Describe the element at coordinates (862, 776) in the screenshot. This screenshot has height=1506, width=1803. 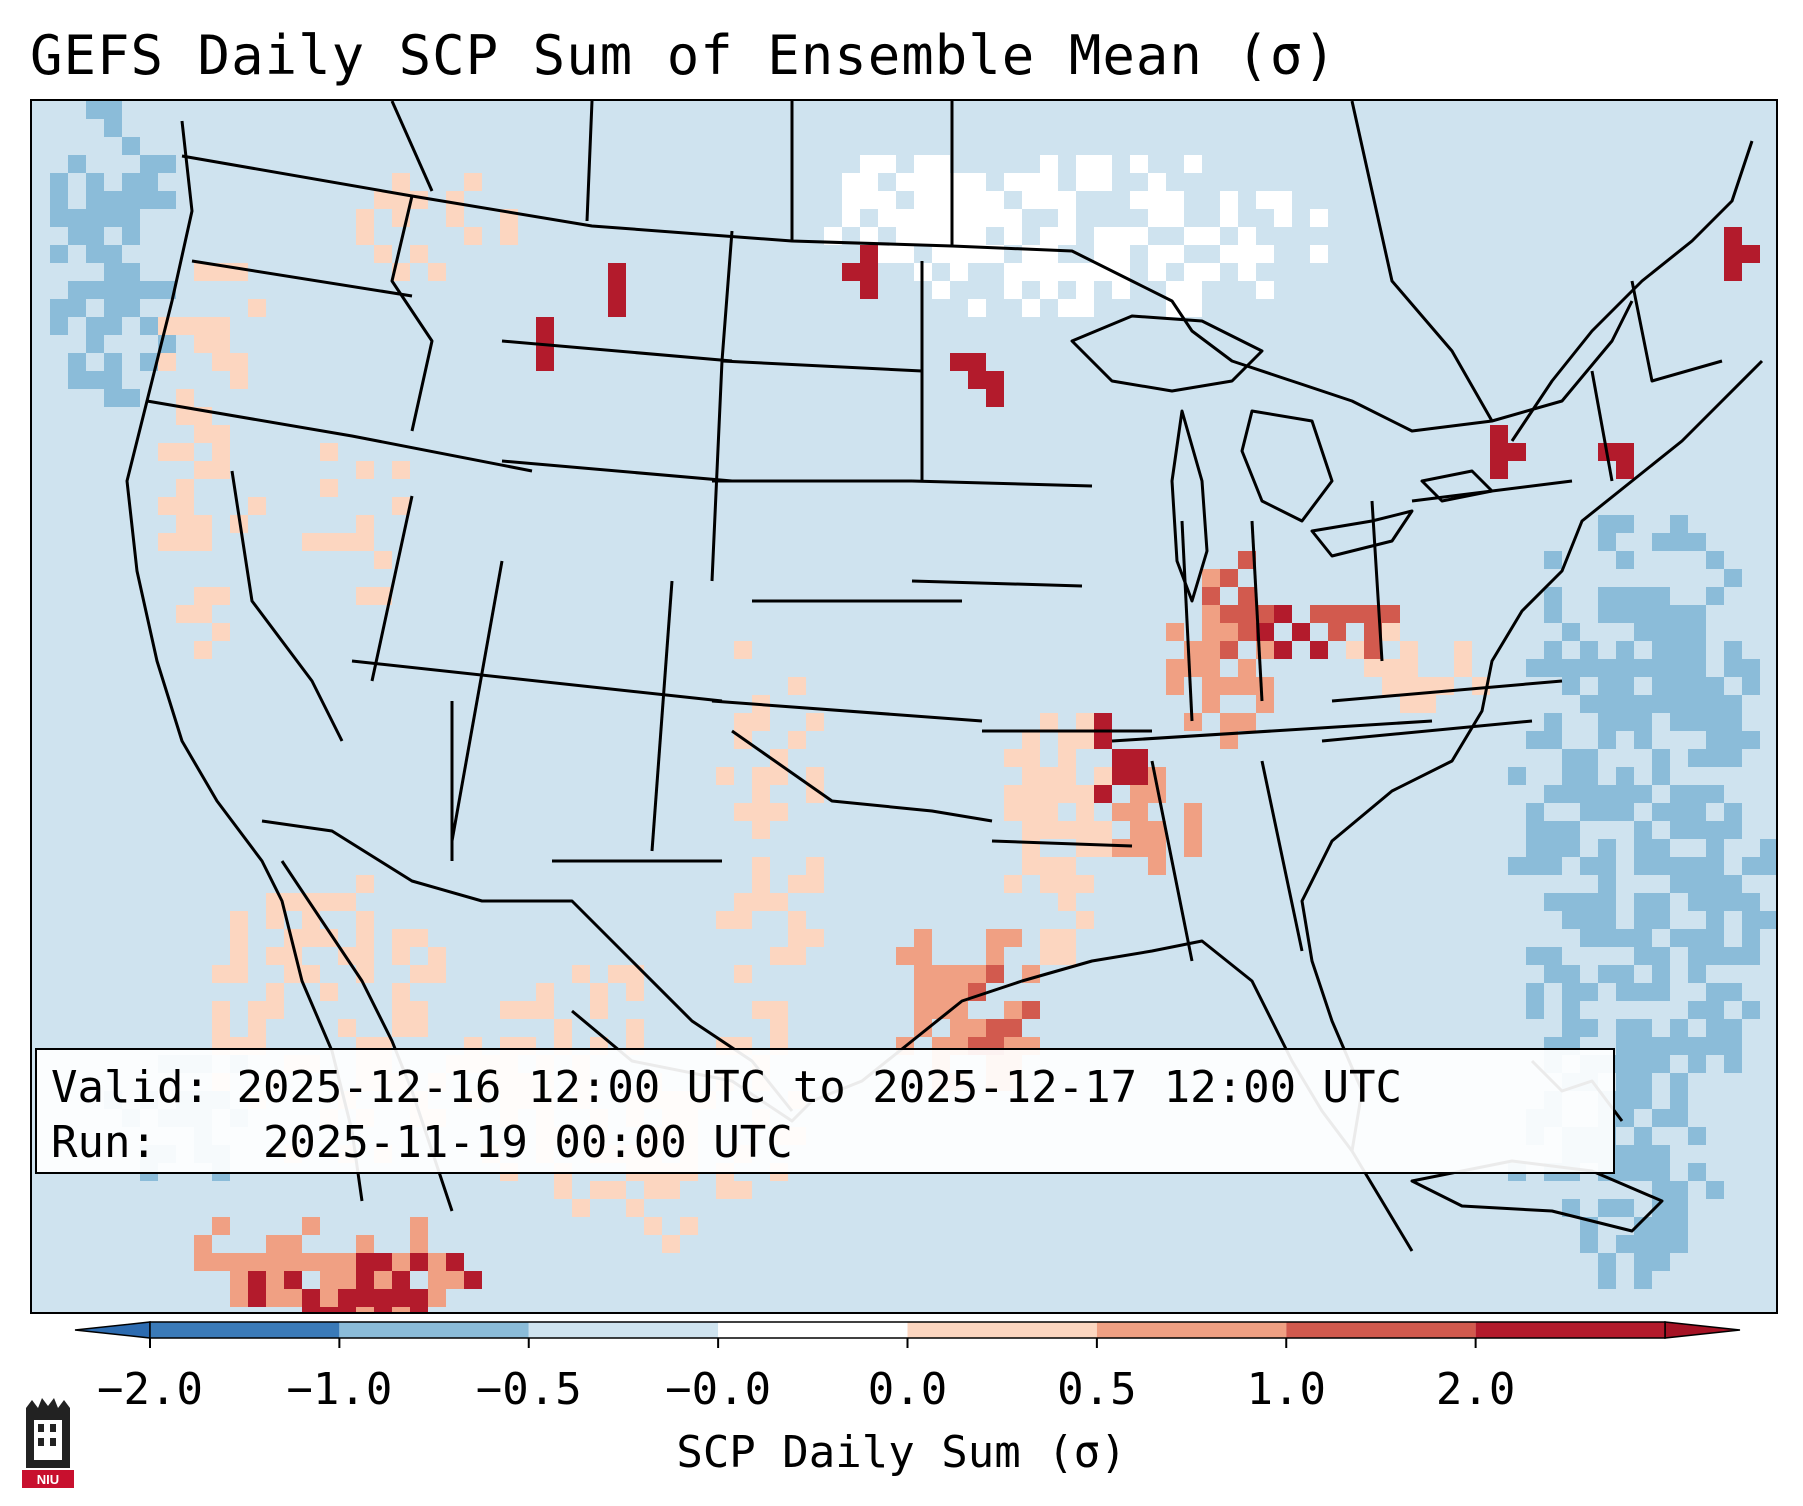
I see `state-border-ok-tx` at that location.